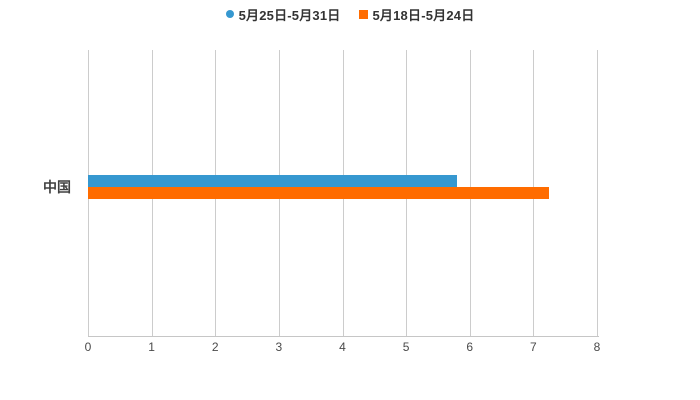  Describe the element at coordinates (151, 347) in the screenshot. I see `x-tick-label: 1` at that location.